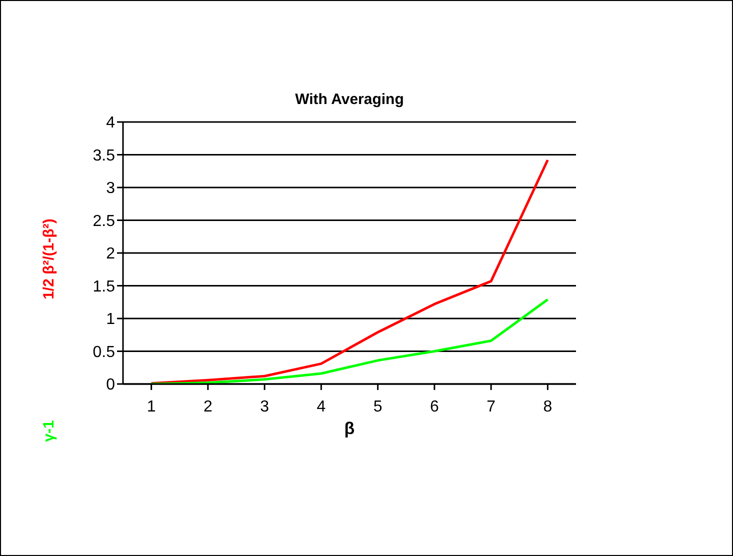 The height and width of the screenshot is (556, 733). What do you see at coordinates (377, 407) in the screenshot?
I see `x-tick-label: 5` at bounding box center [377, 407].